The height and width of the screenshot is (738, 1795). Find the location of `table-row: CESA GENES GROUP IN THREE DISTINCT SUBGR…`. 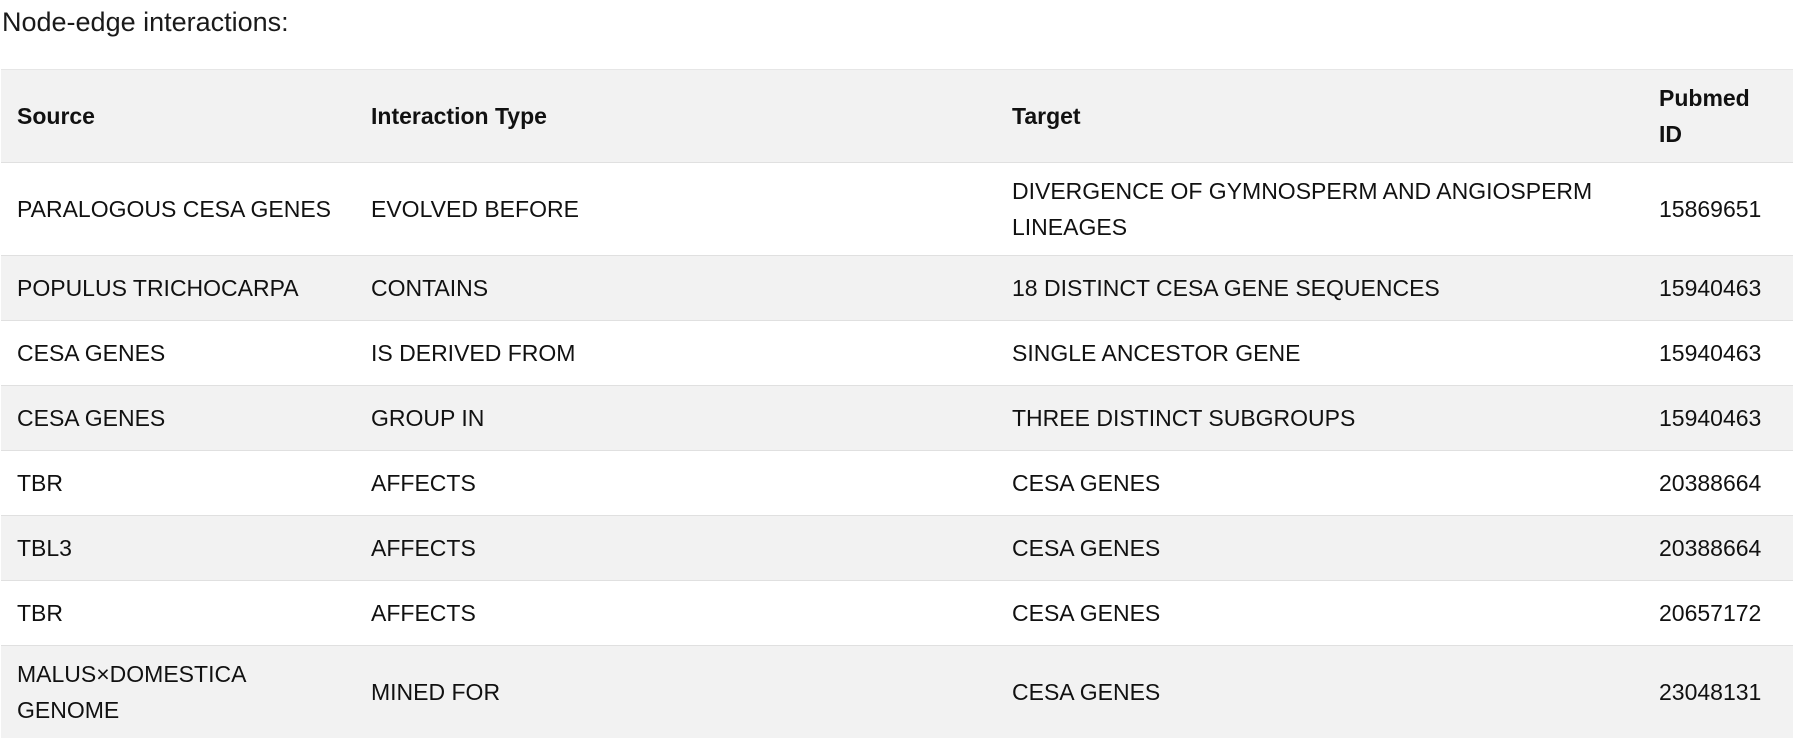

table-row: CESA GENES GROUP IN THREE DISTINCT SUBGR… is located at coordinates (897, 418).